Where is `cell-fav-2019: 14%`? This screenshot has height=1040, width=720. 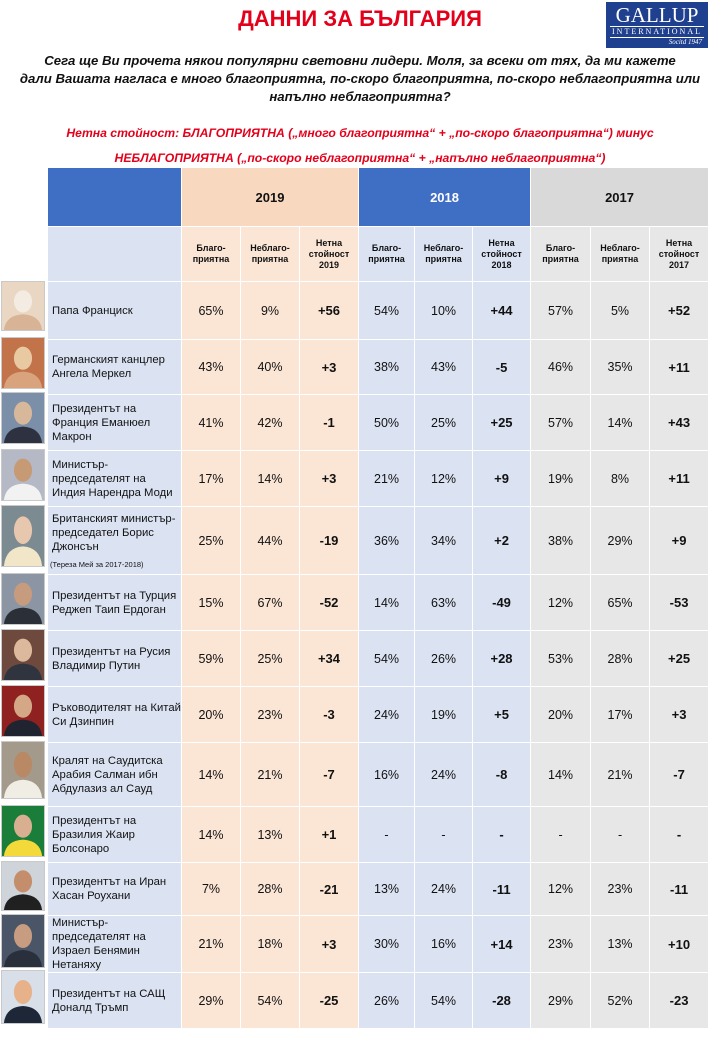
cell-fav-2019: 14% is located at coordinates (211, 834).